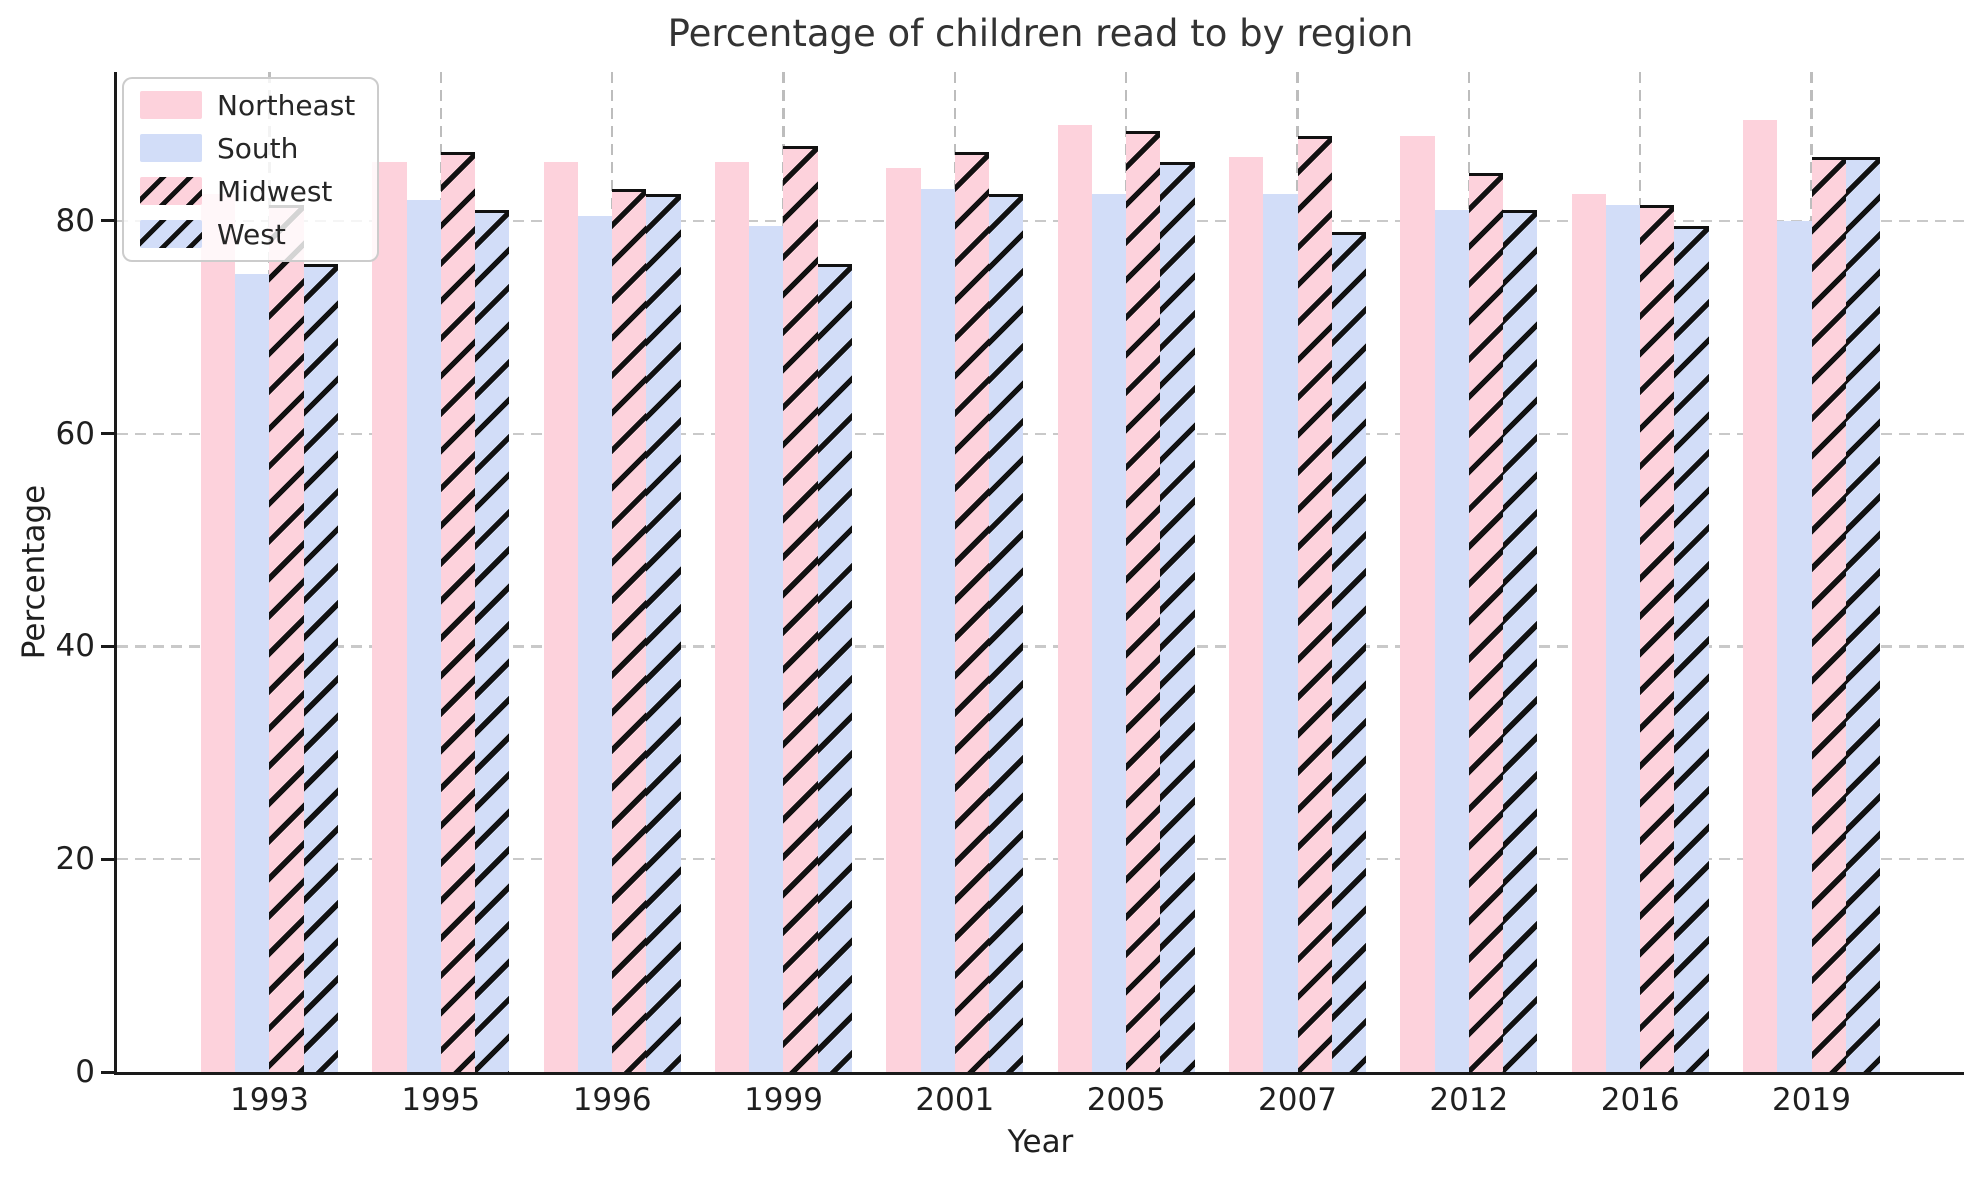  What do you see at coordinates (1691, 649) in the screenshot?
I see `bar-west-2016` at bounding box center [1691, 649].